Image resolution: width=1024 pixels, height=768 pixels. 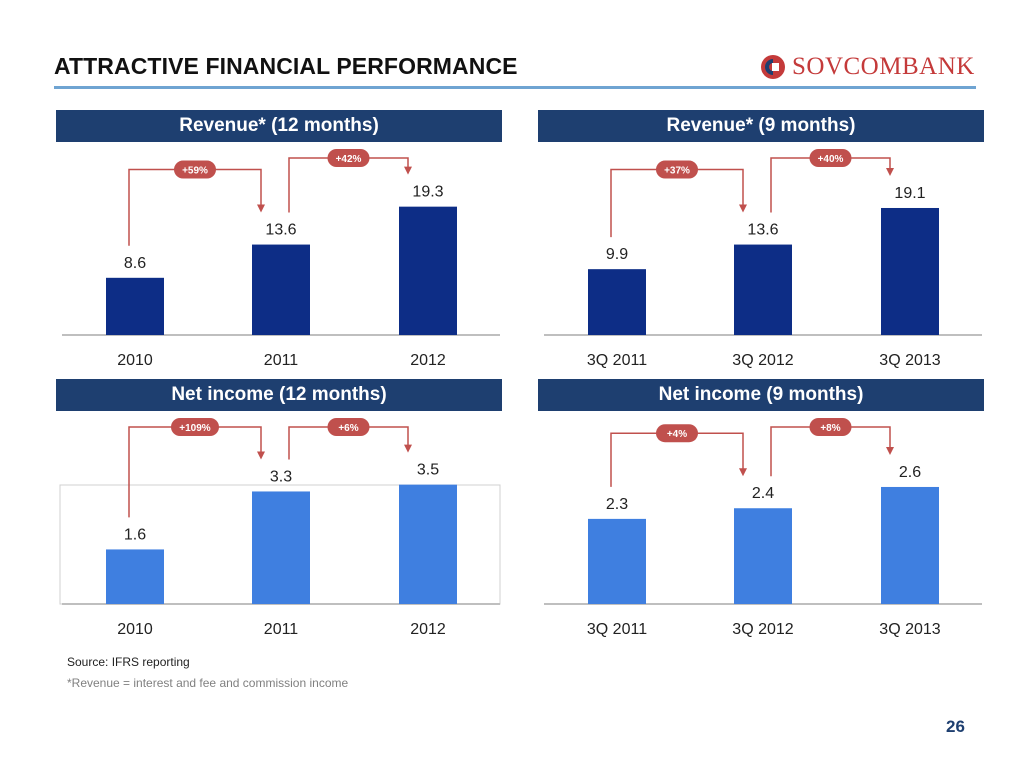 What do you see at coordinates (883, 66) in the screenshot?
I see `logo-wordmark: SOVCOMBANK` at bounding box center [883, 66].